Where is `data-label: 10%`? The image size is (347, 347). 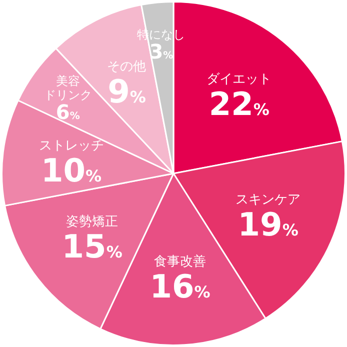 data-label: 10% is located at coordinates (71, 171).